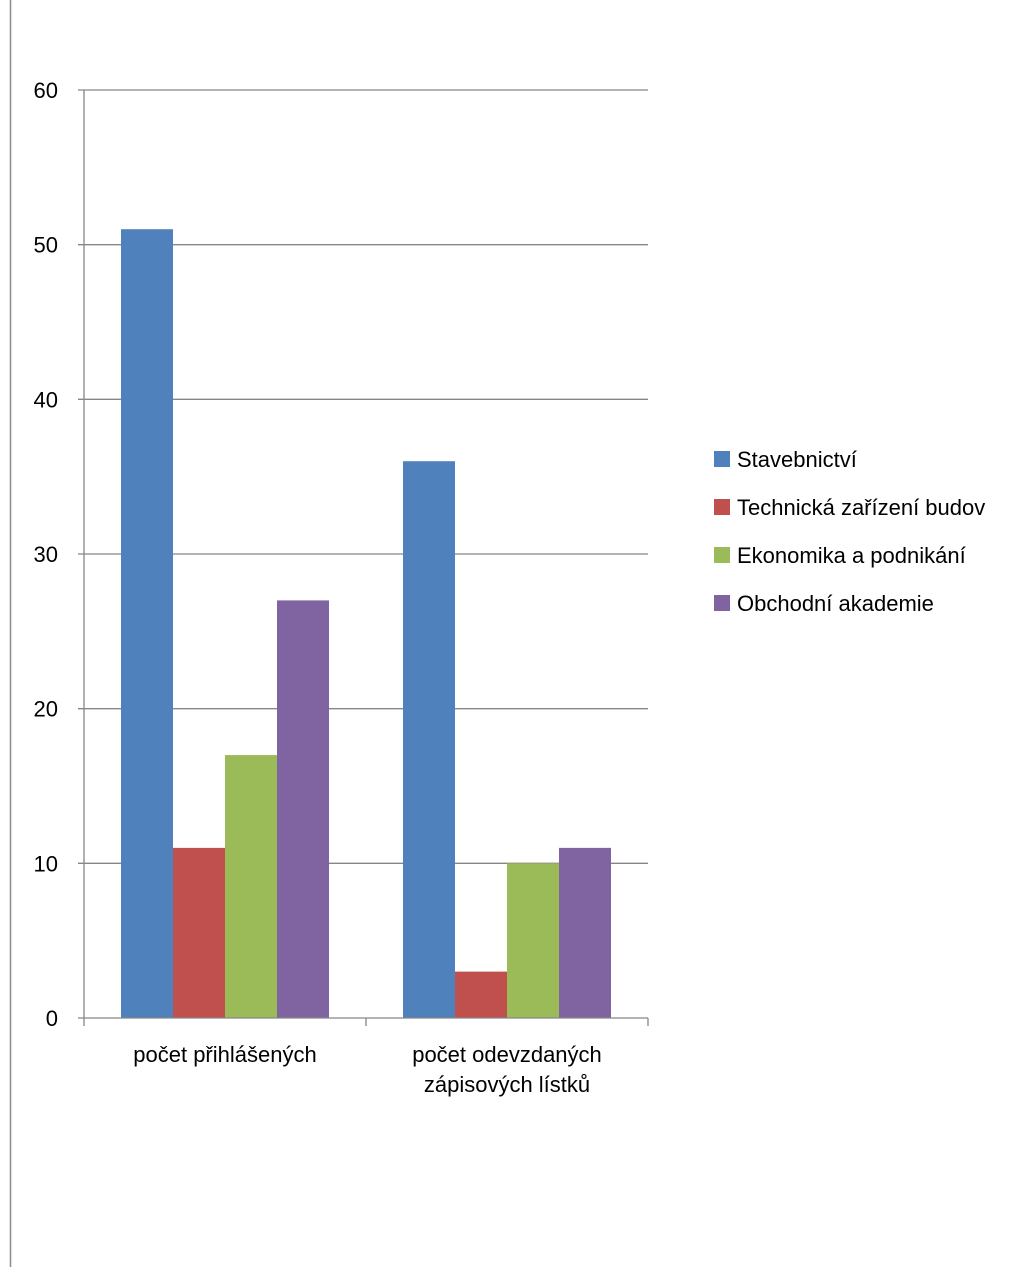 The image size is (1025, 1267). I want to click on legend-label: Stavebnictví, so click(797, 459).